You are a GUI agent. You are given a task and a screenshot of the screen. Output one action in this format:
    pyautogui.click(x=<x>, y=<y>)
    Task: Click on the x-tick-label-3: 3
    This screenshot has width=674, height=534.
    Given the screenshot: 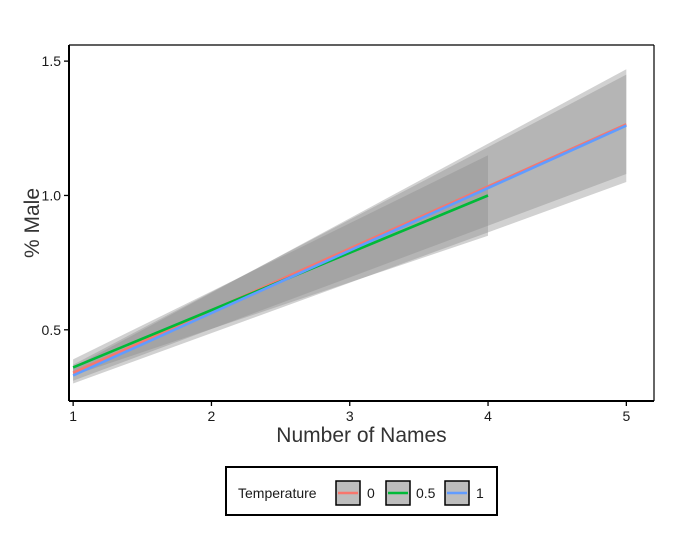 What is the action you would take?
    pyautogui.click(x=350, y=416)
    